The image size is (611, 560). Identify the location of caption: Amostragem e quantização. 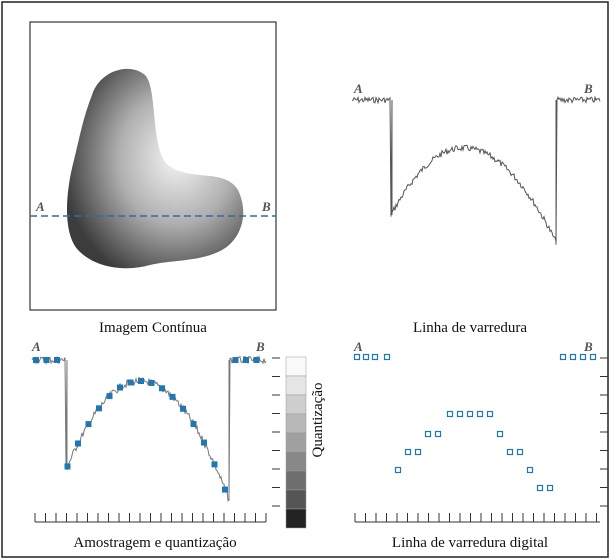
(154, 543).